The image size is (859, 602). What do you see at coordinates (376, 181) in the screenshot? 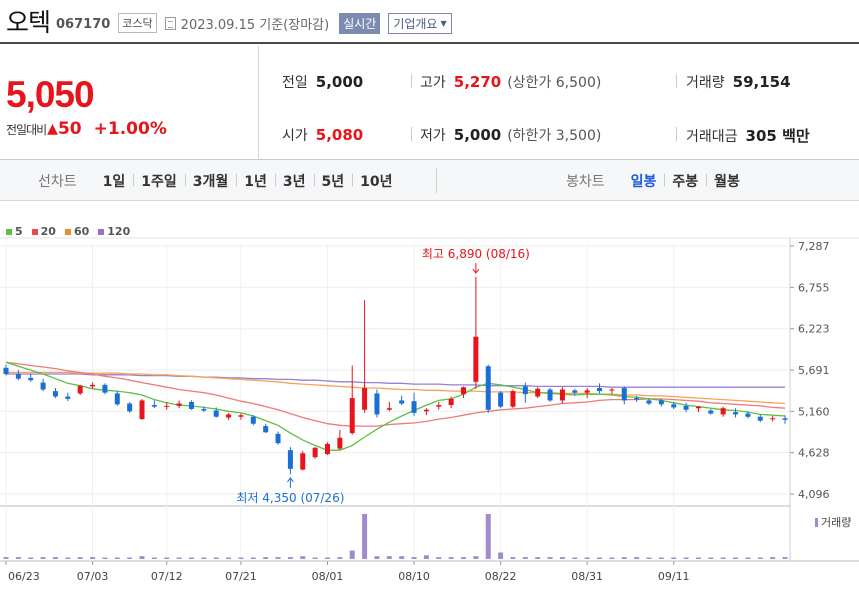
I see `period-10y: 10년` at bounding box center [376, 181].